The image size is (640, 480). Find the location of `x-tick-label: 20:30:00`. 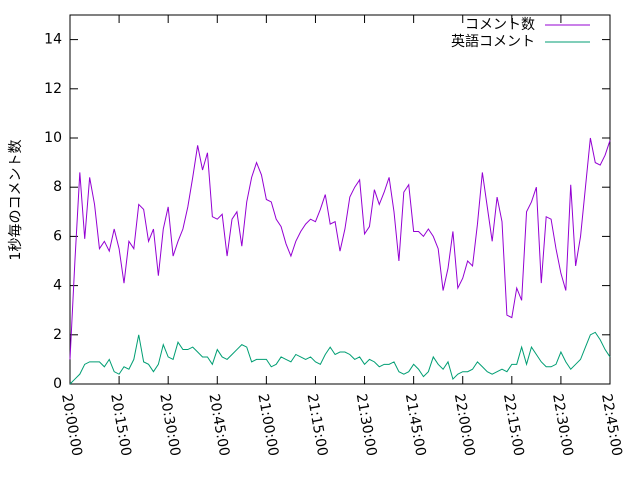

x-tick-label: 20:30:00 is located at coordinates (169, 425).